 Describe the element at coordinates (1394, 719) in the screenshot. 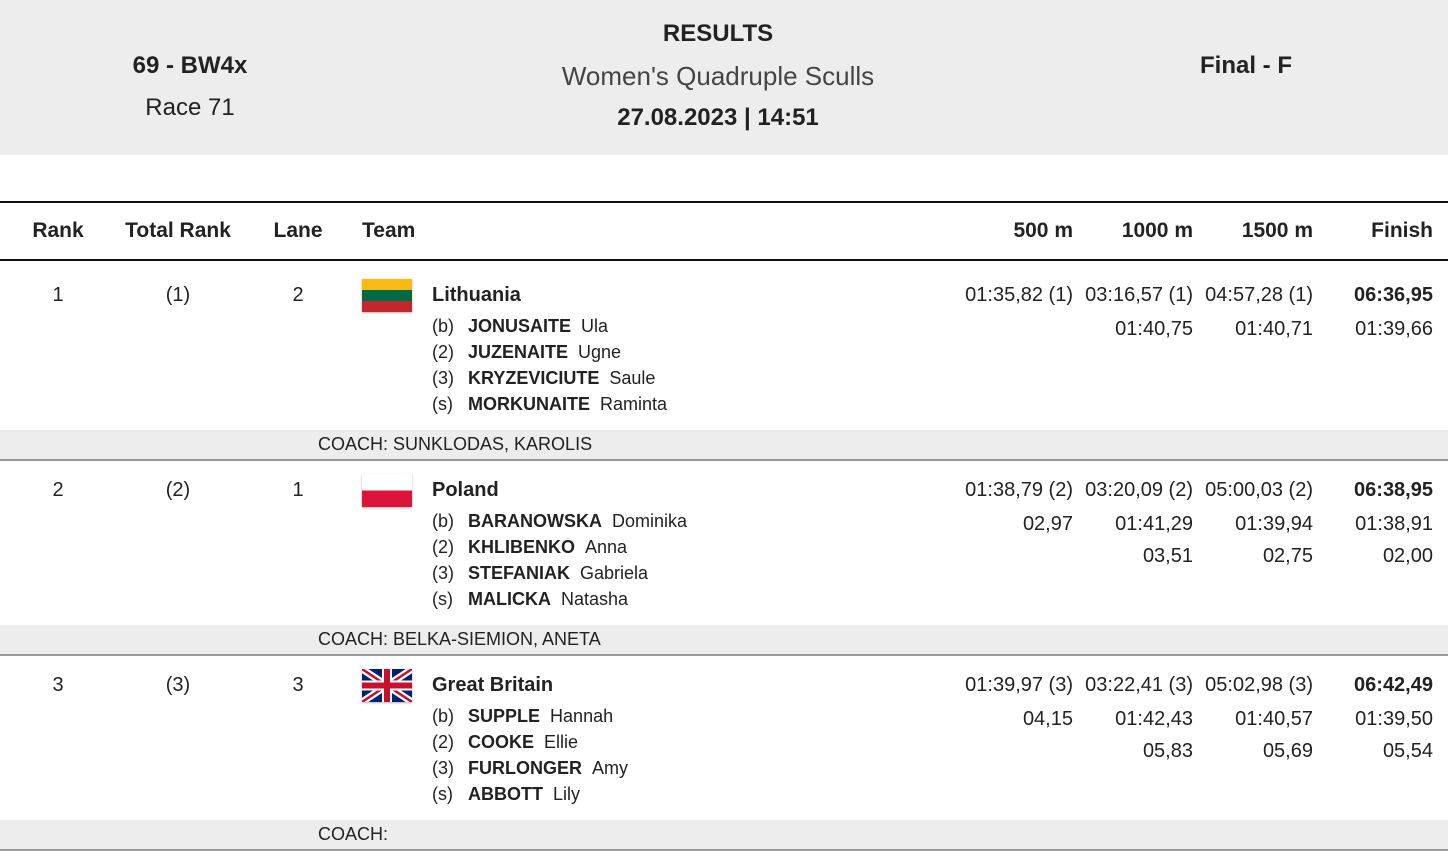

I see `split: 01:39,50` at that location.